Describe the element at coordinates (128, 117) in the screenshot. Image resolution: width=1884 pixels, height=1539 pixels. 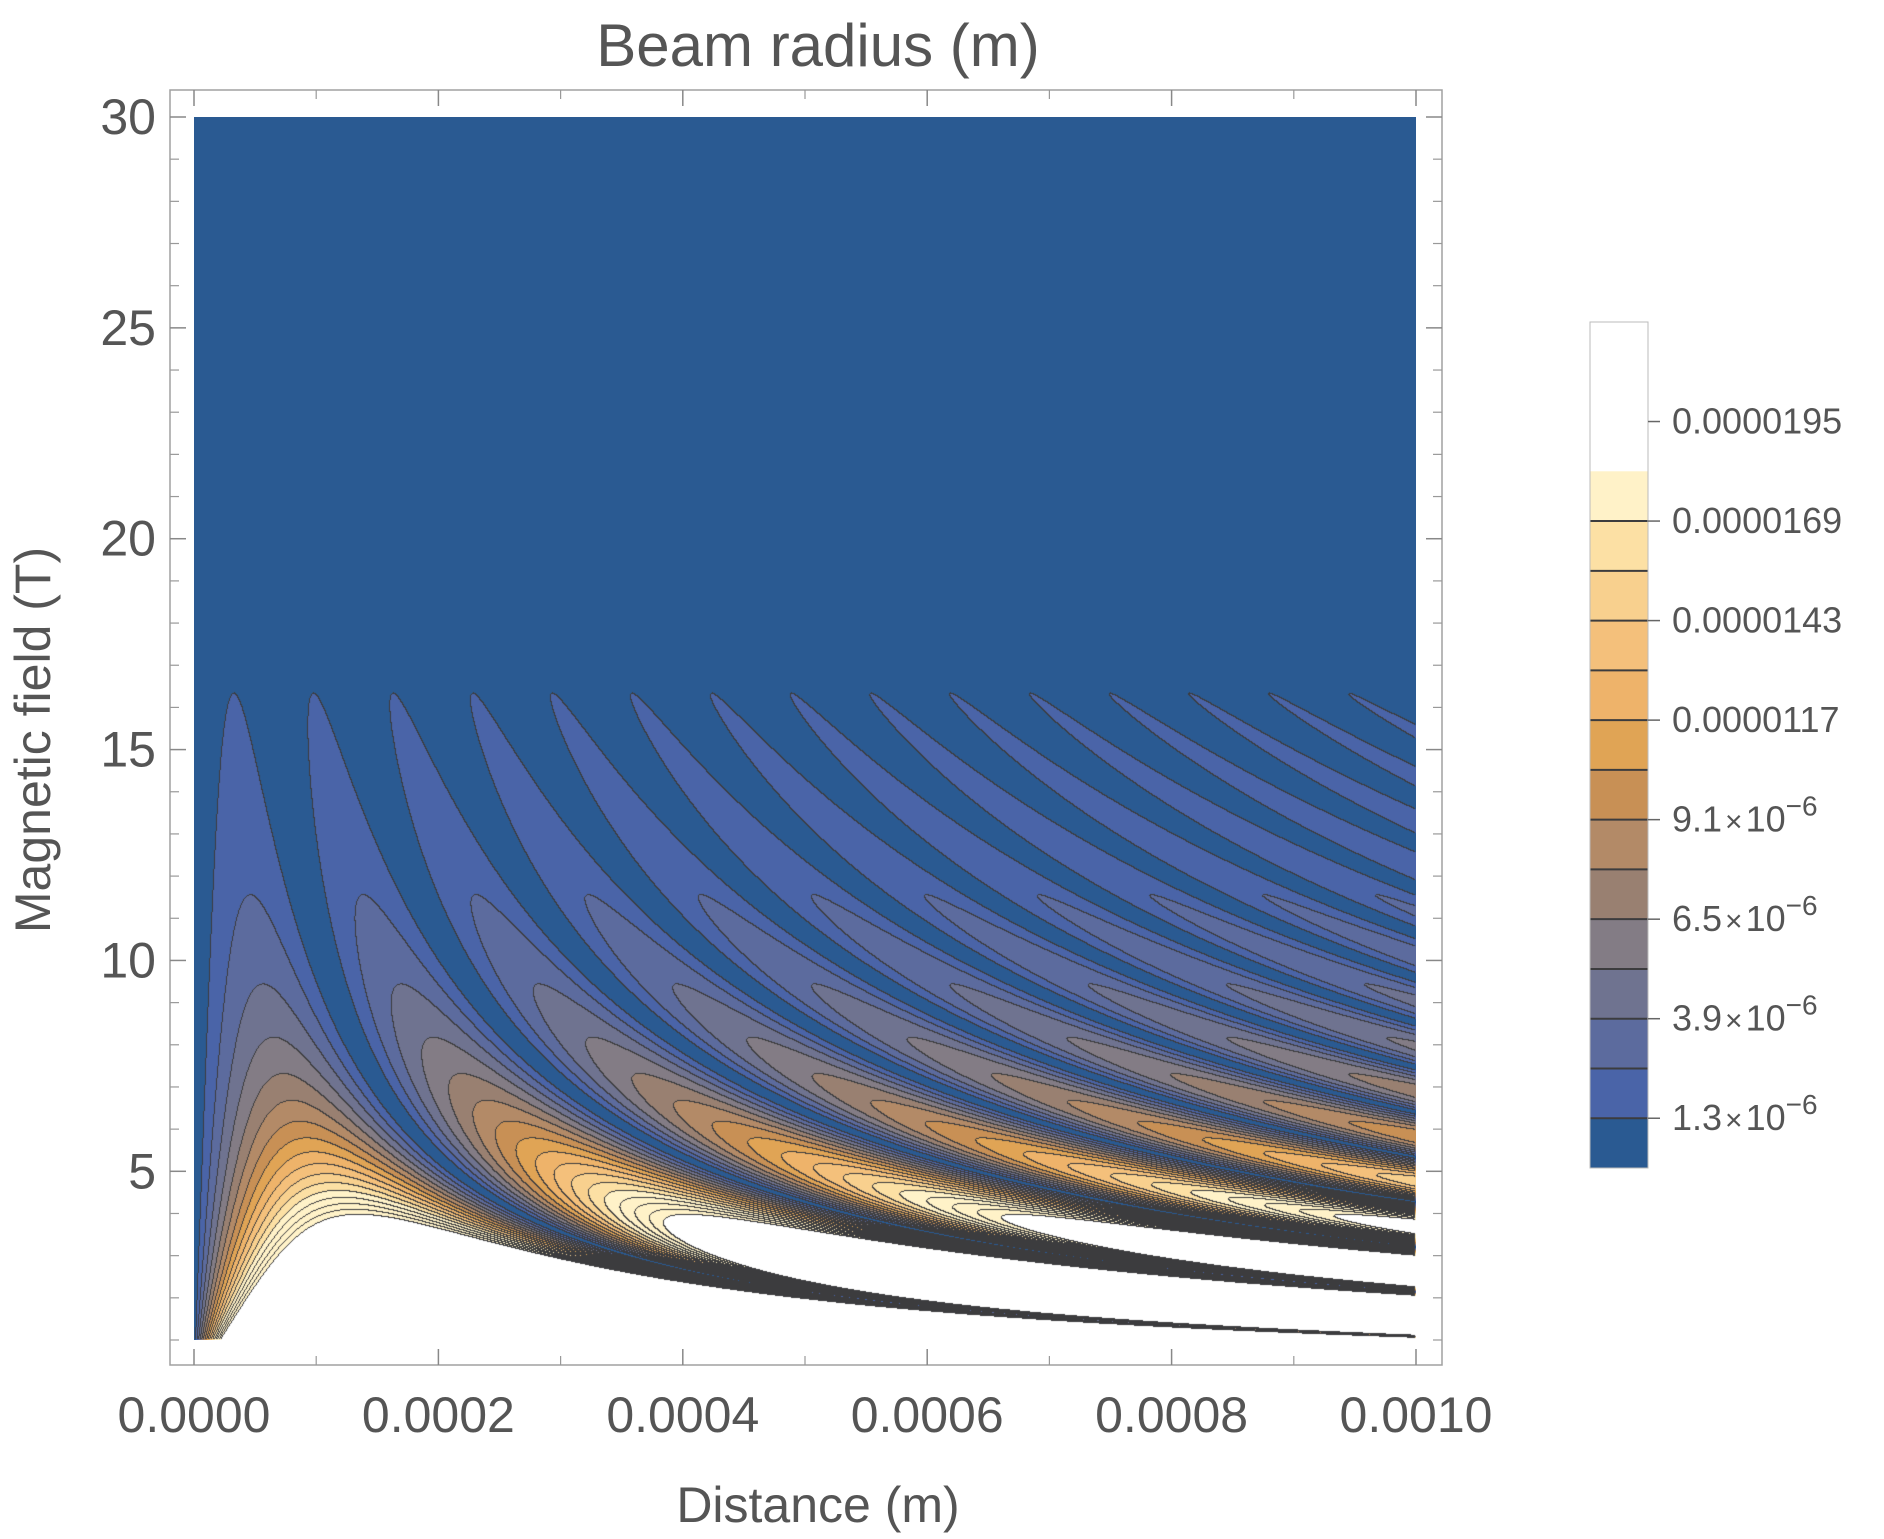
I see `y-tick-label: 30` at that location.